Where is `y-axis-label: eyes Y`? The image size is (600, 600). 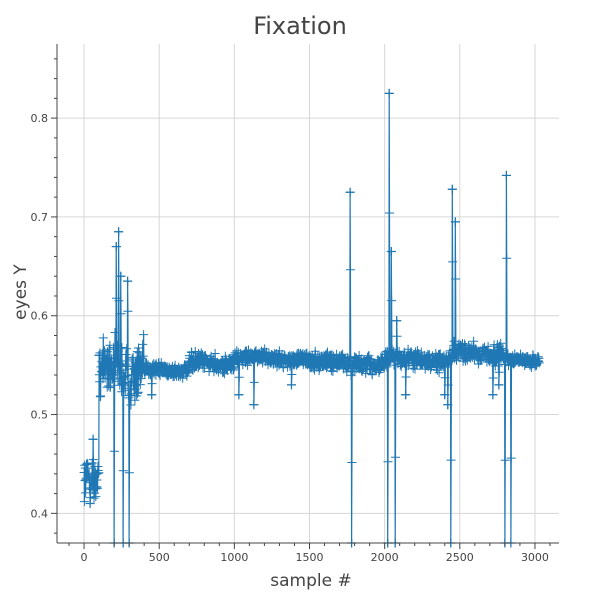
y-axis-label: eyes Y is located at coordinates (21, 292).